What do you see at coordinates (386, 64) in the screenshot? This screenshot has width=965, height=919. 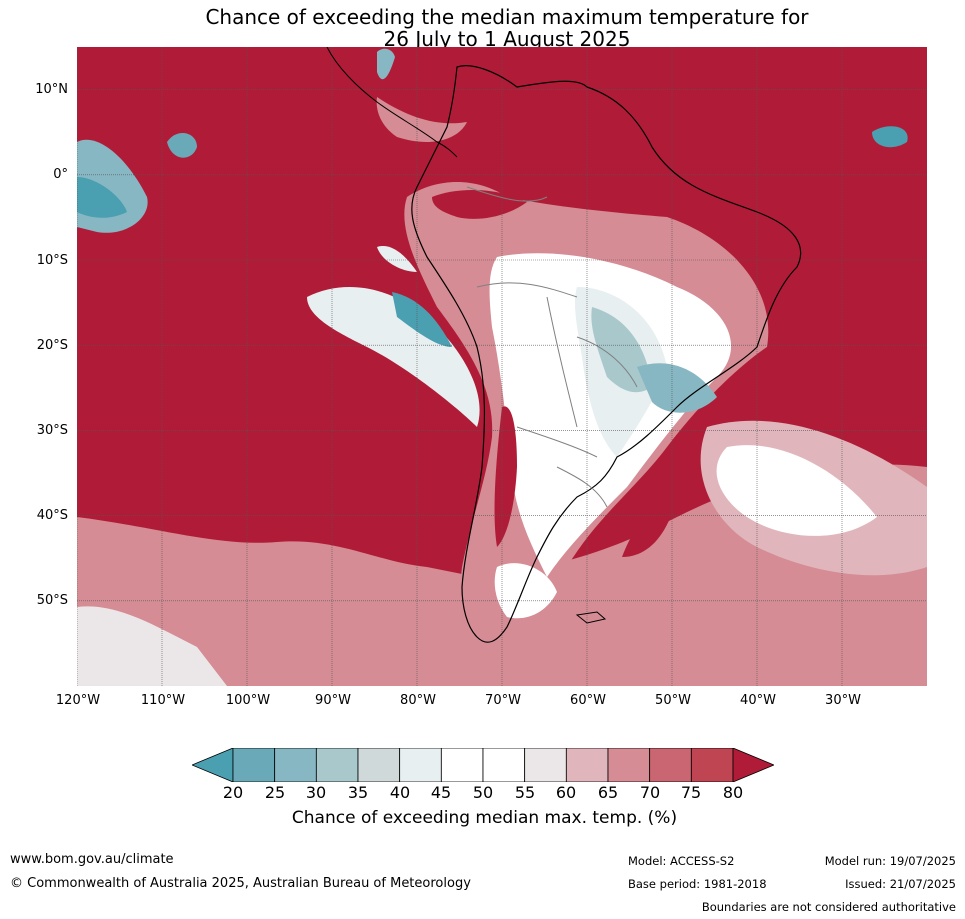 I see `central-america-cool-patch` at bounding box center [386, 64].